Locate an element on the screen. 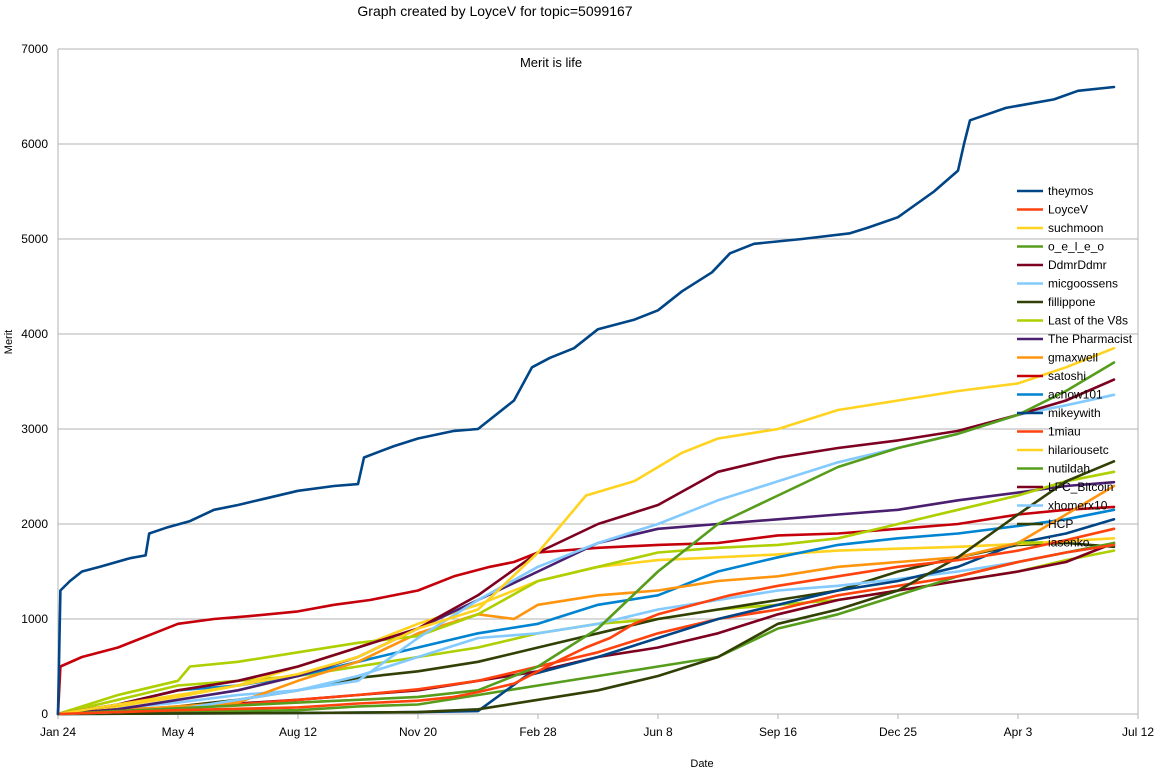 This screenshot has height=781, width=1161. y-tick-label: 0 is located at coordinates (44, 714).